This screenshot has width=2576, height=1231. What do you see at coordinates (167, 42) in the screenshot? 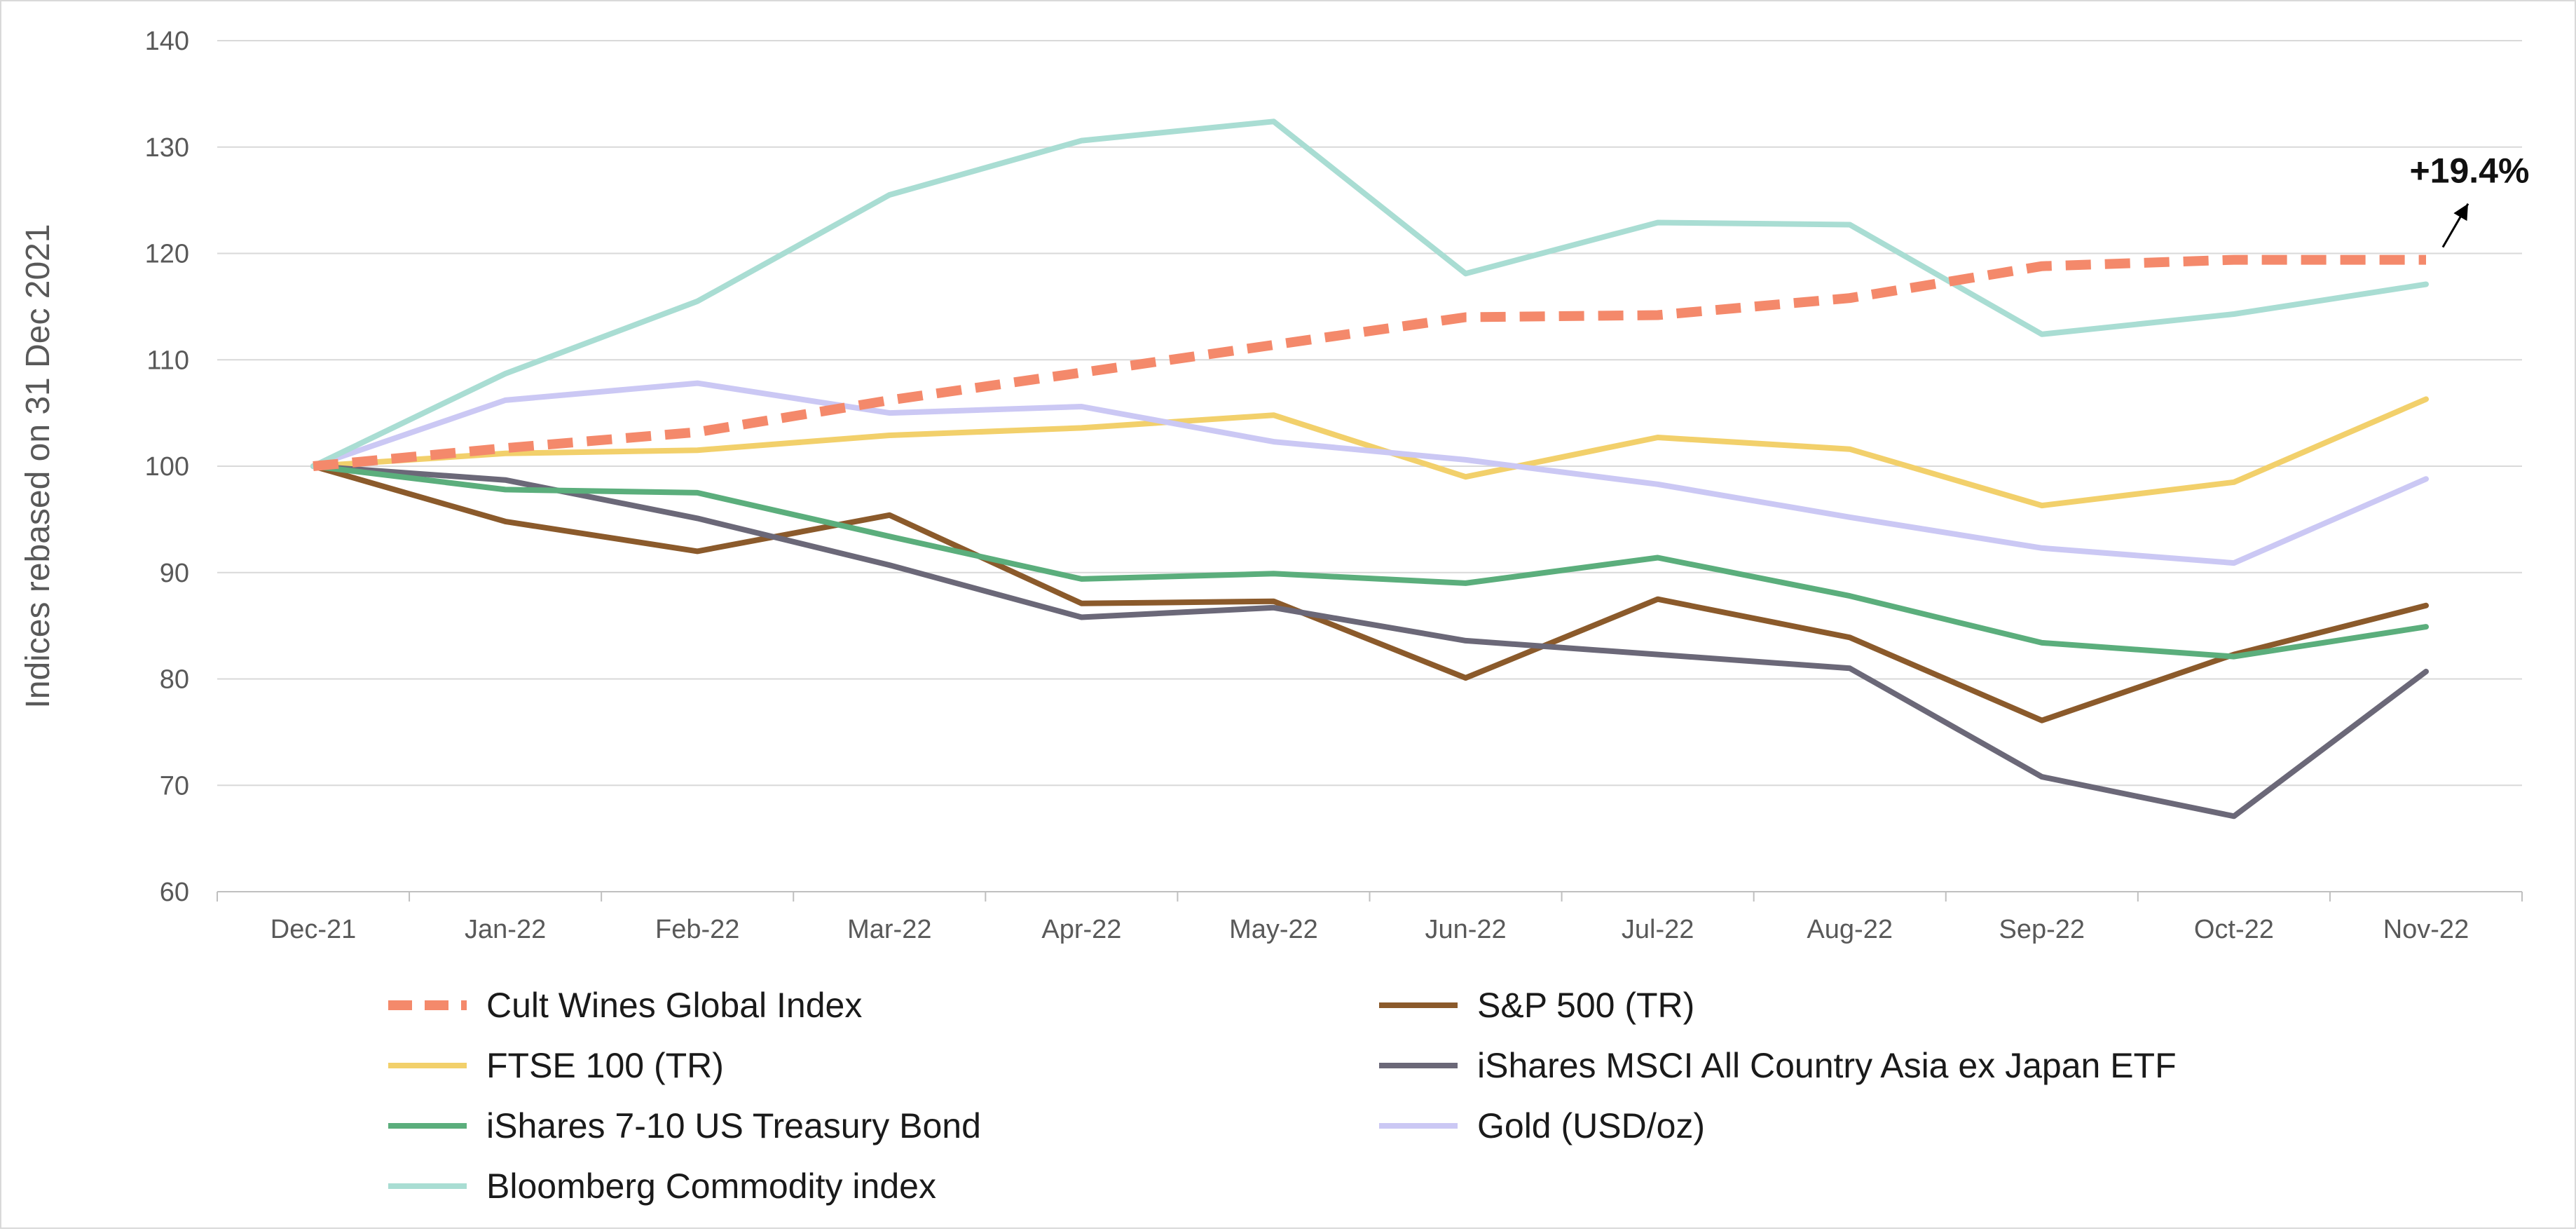
I see `y-tick-label: 140` at bounding box center [167, 42].